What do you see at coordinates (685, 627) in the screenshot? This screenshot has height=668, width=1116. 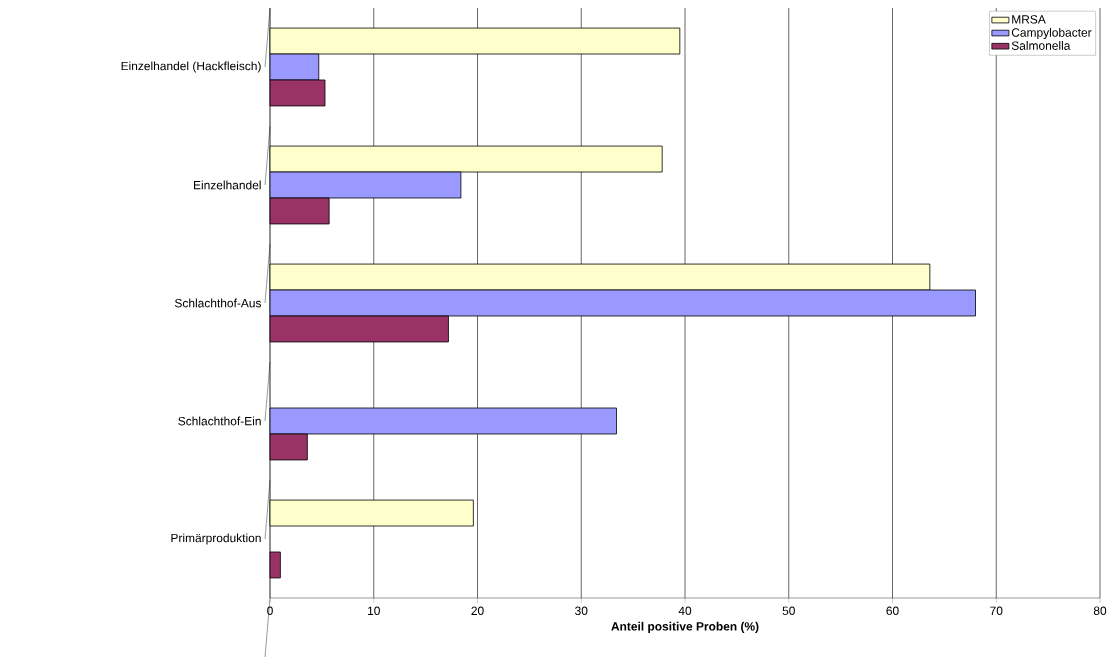 I see `x-axis-title: Anteil positive Proben (%)` at bounding box center [685, 627].